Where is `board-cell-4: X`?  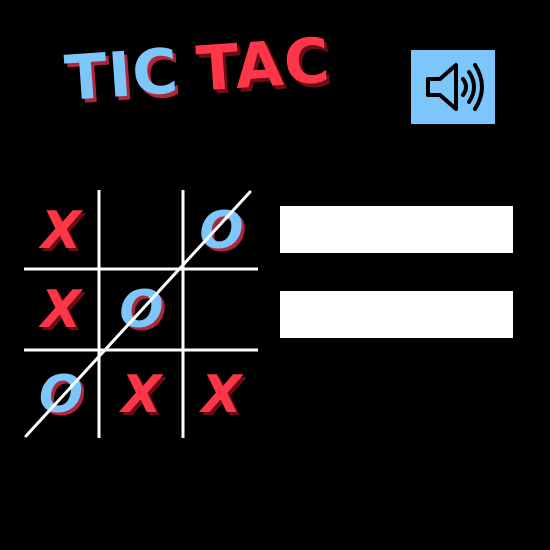 board-cell-4: X is located at coordinates (61, 310).